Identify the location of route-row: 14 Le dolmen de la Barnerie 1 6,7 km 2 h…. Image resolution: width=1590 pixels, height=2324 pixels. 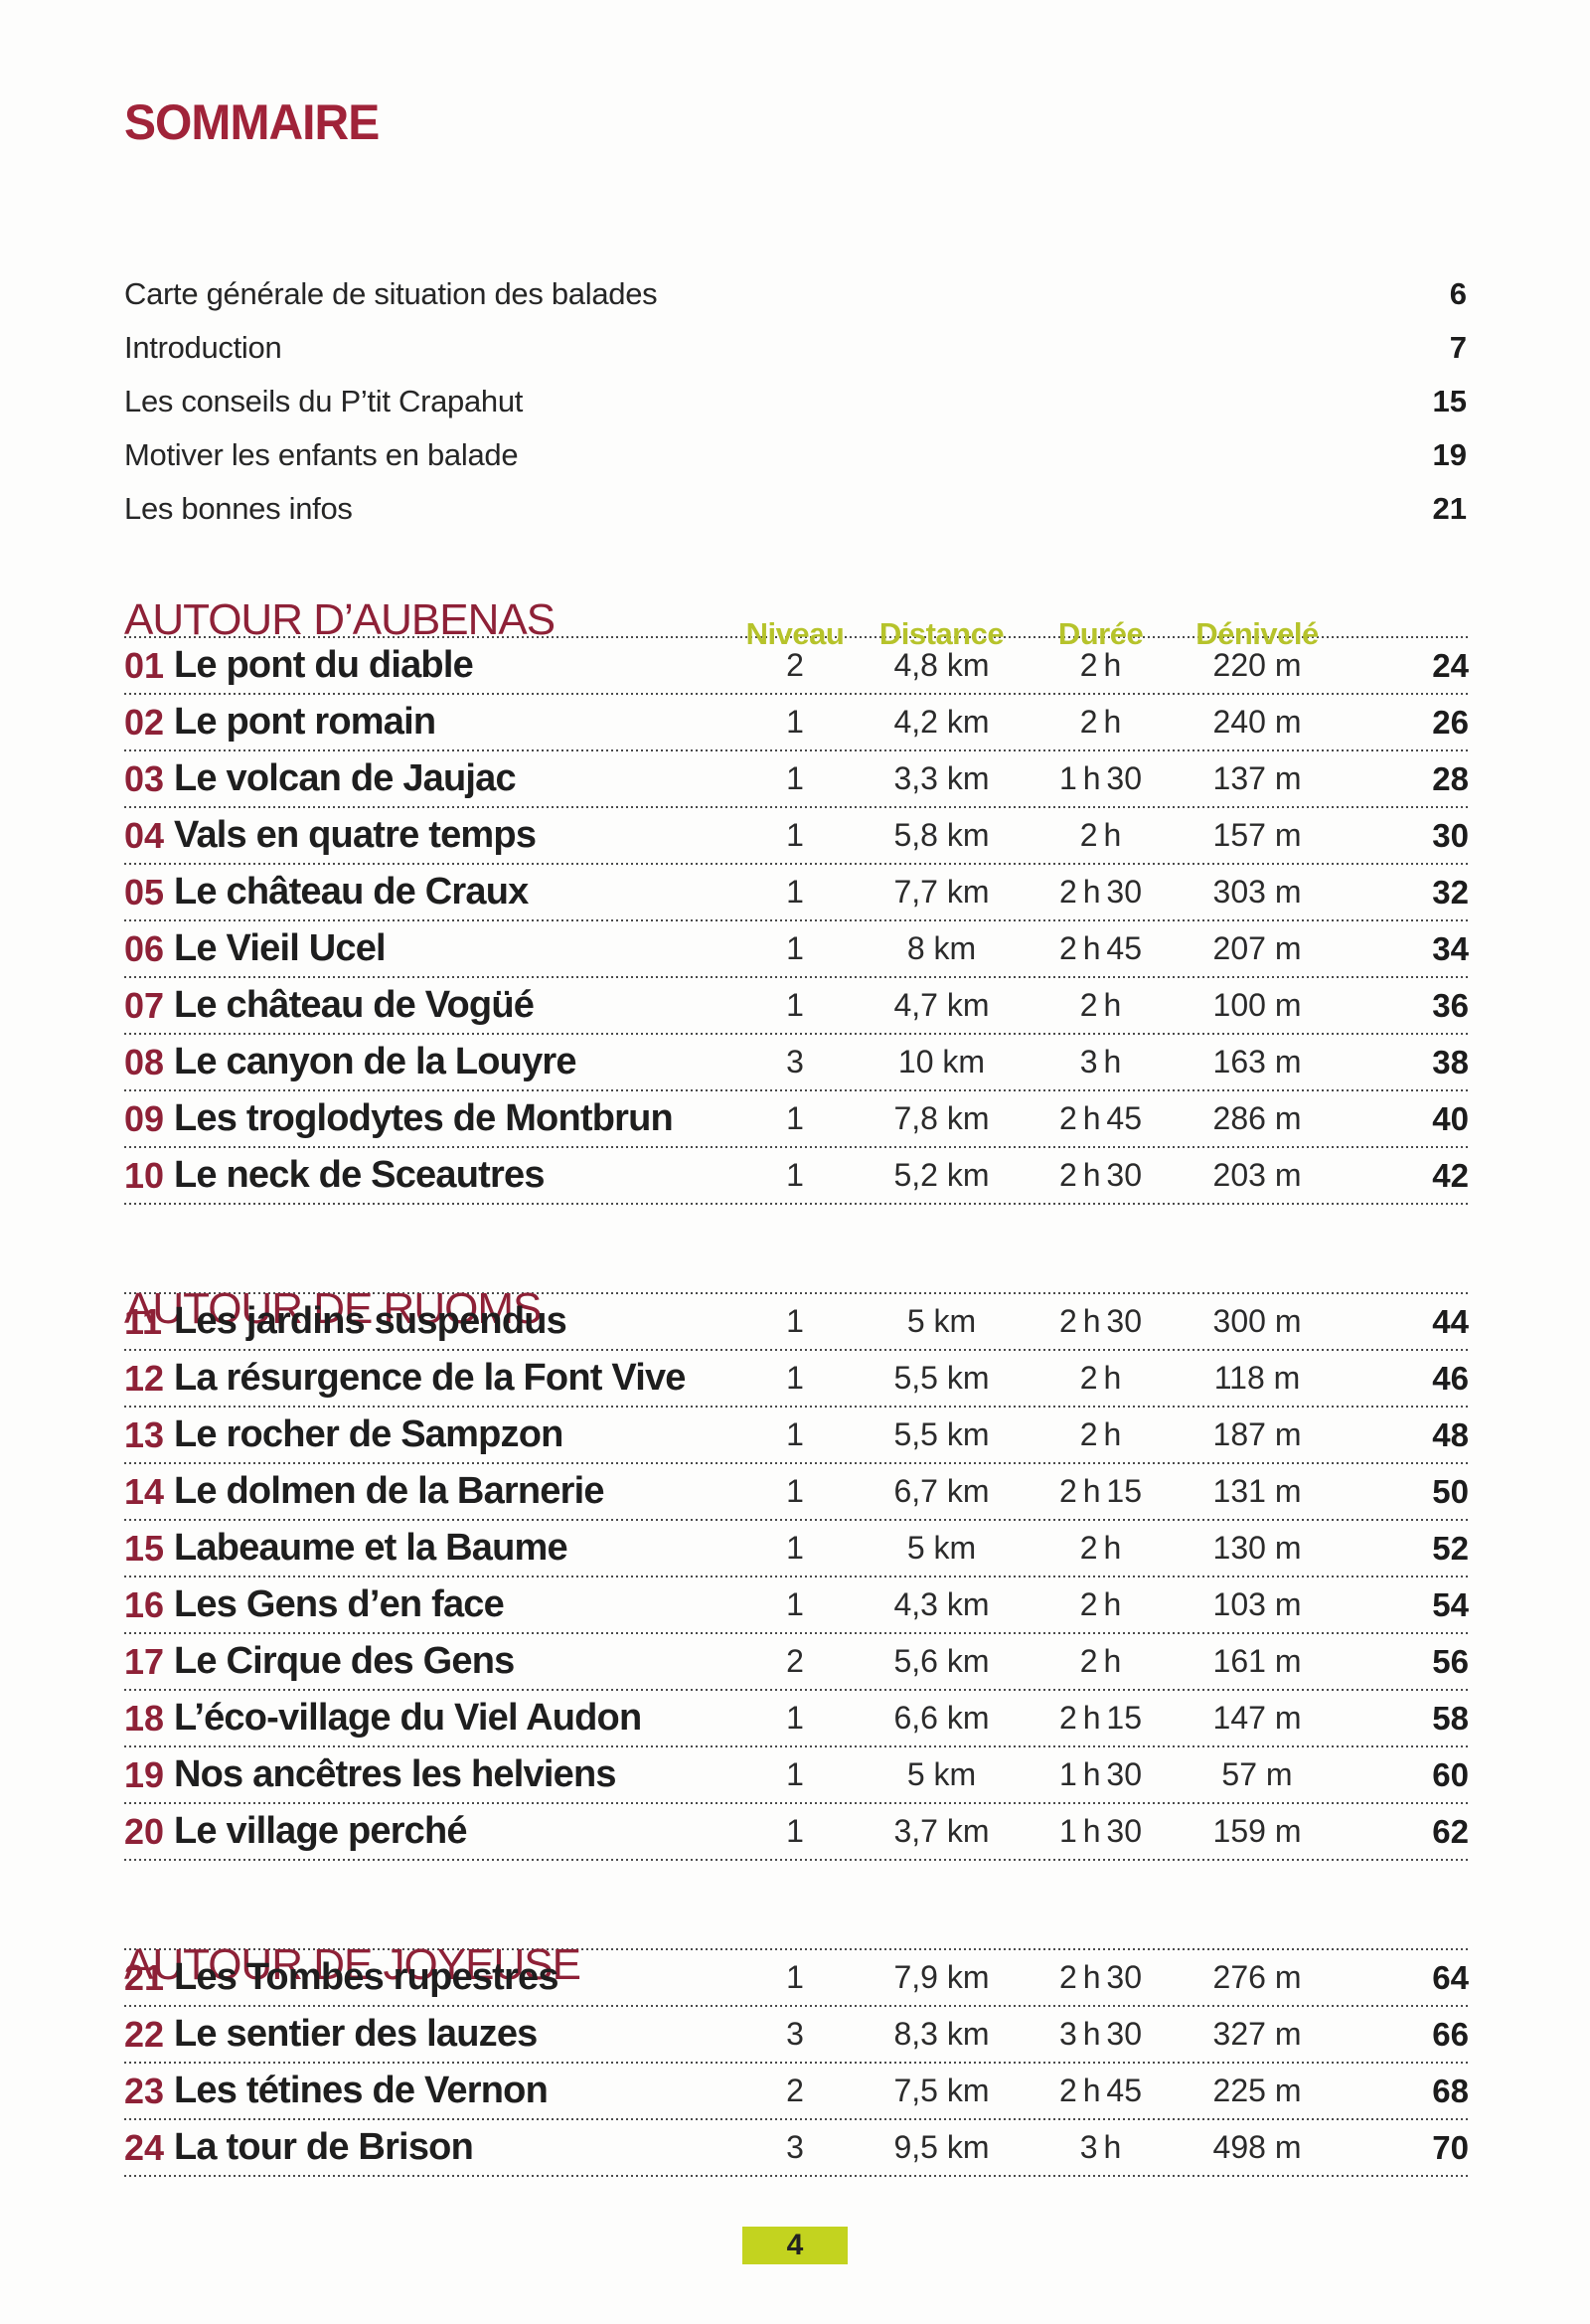
(796, 1491).